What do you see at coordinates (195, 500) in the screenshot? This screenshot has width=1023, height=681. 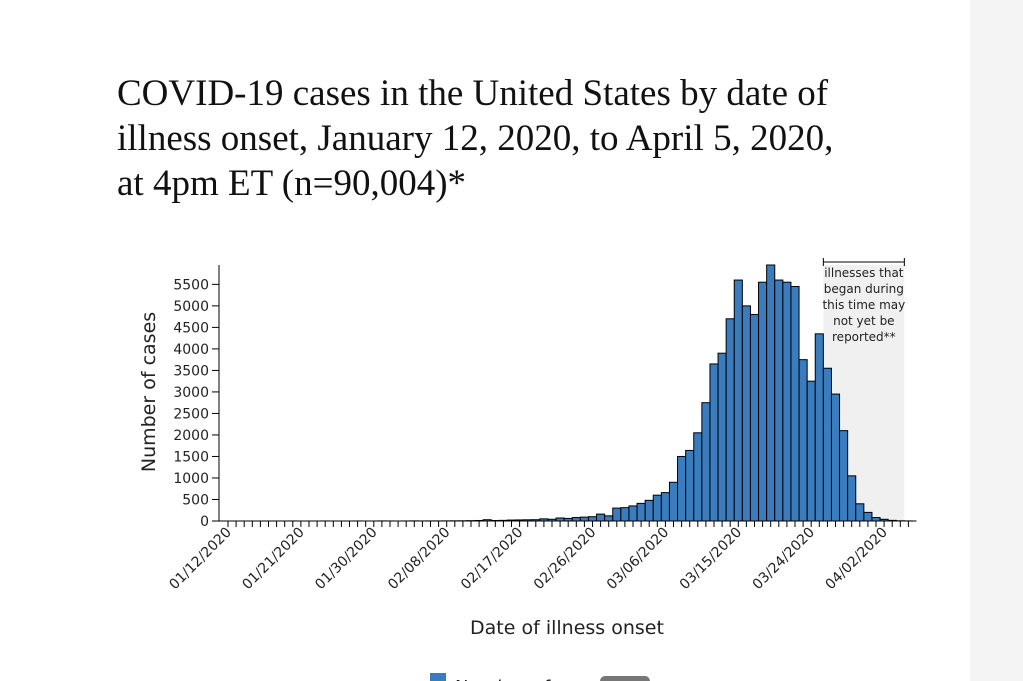 I see `y-tick-label: 500` at bounding box center [195, 500].